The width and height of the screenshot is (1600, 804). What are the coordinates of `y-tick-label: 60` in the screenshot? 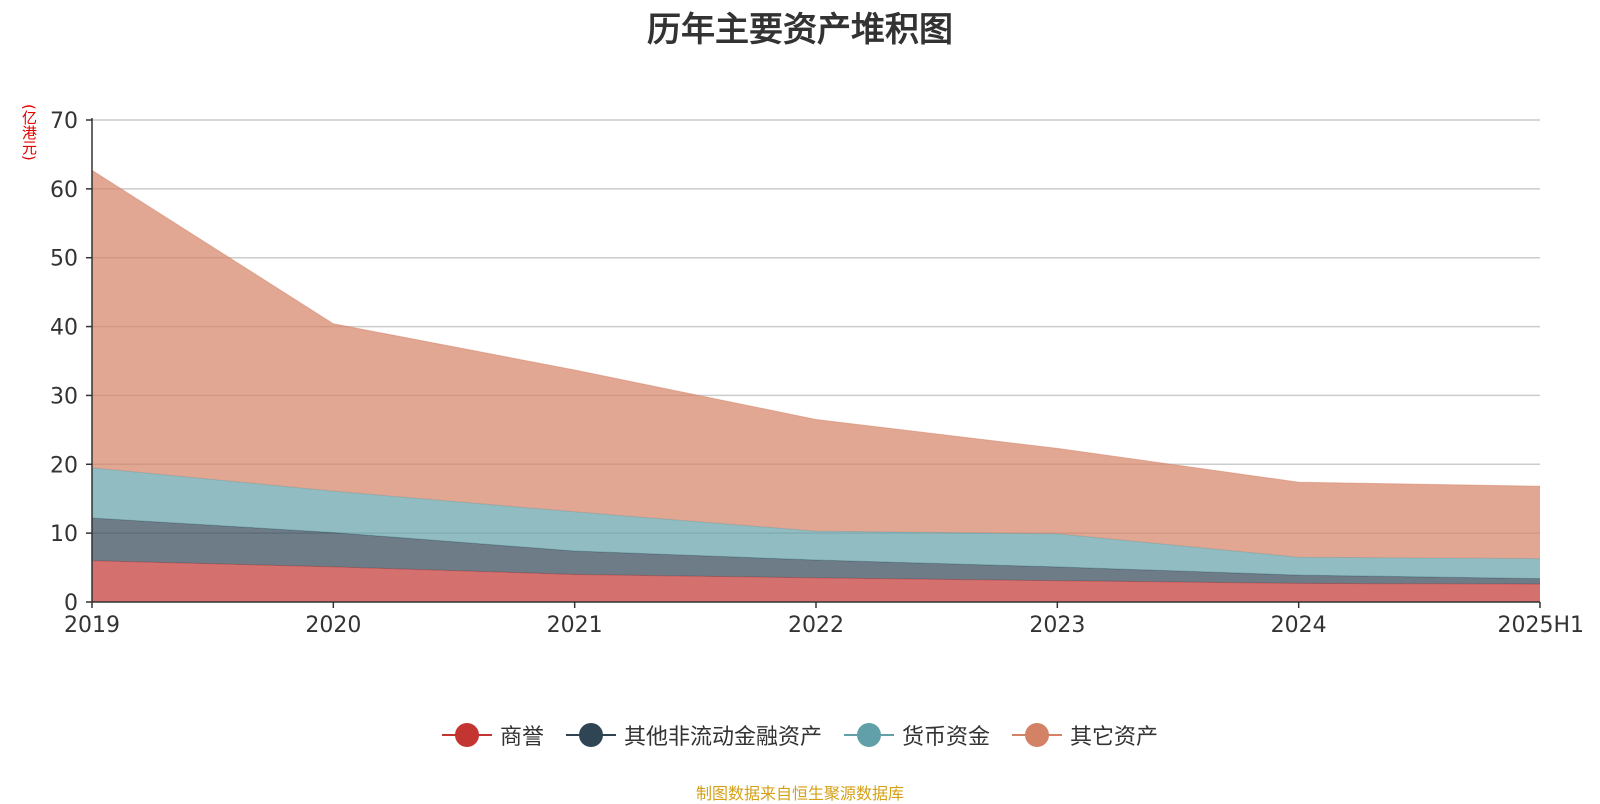 It's located at (64, 190).